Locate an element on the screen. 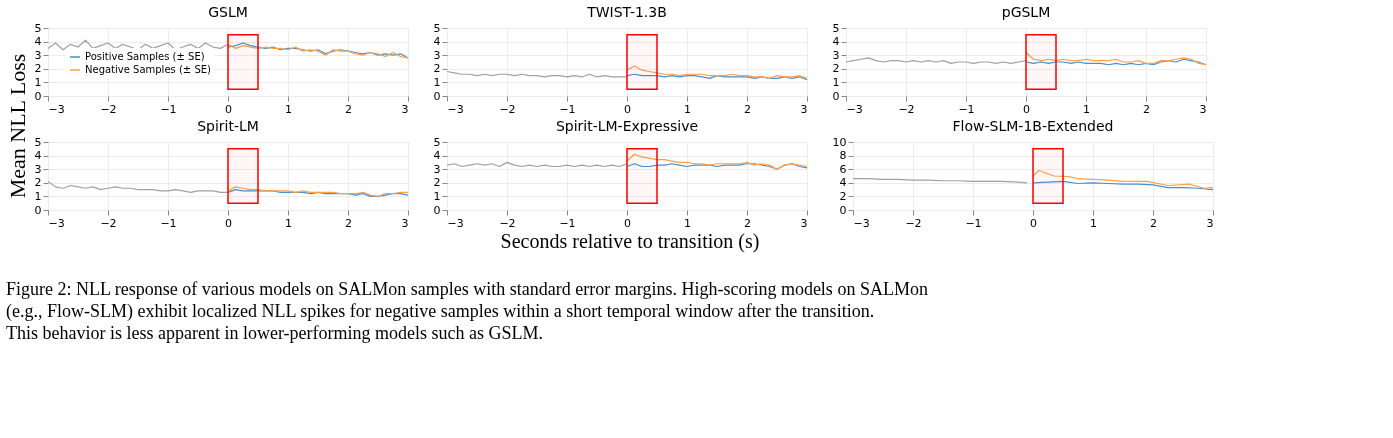  chart-title: Flow-SLM-1B-Extended is located at coordinates (1033, 126).